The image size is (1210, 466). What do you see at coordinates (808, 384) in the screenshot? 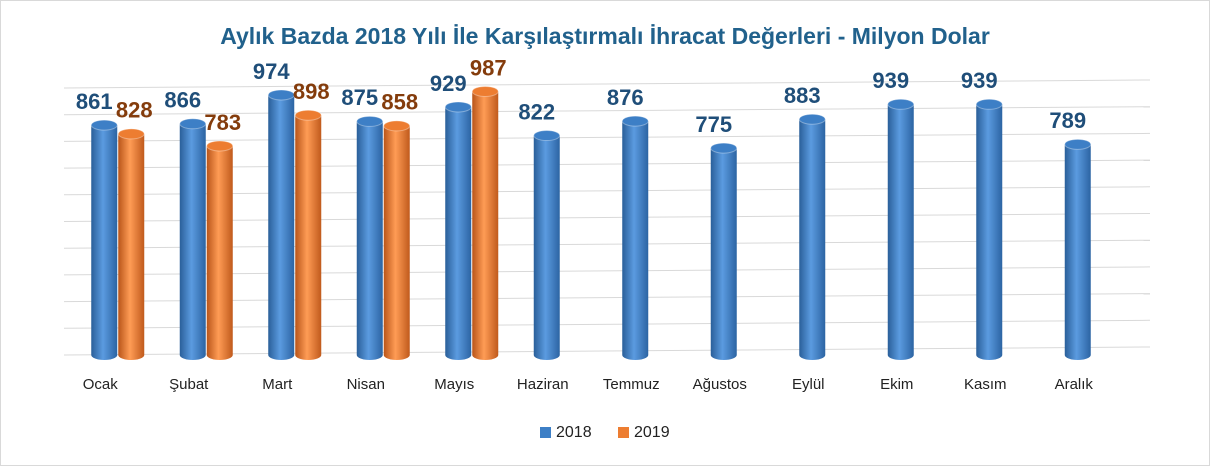
I see `x-tick-label: Eylül` at bounding box center [808, 384].